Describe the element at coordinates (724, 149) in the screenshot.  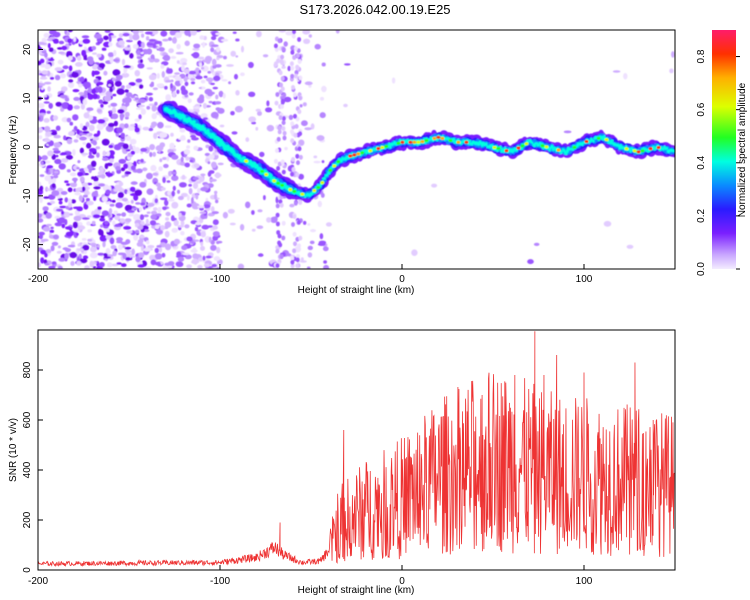
I see `colorbar-gradient` at that location.